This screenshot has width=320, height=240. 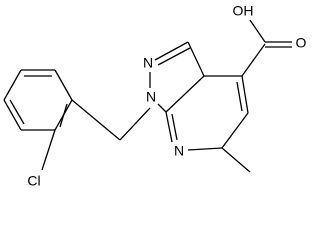 What do you see at coordinates (33, 181) in the screenshot?
I see `atom-label: Cl` at bounding box center [33, 181].